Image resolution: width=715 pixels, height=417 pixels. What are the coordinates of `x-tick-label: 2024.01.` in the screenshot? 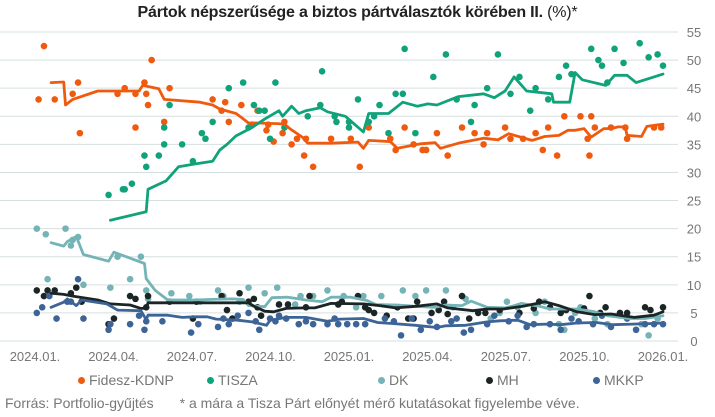 It's located at (35, 356).